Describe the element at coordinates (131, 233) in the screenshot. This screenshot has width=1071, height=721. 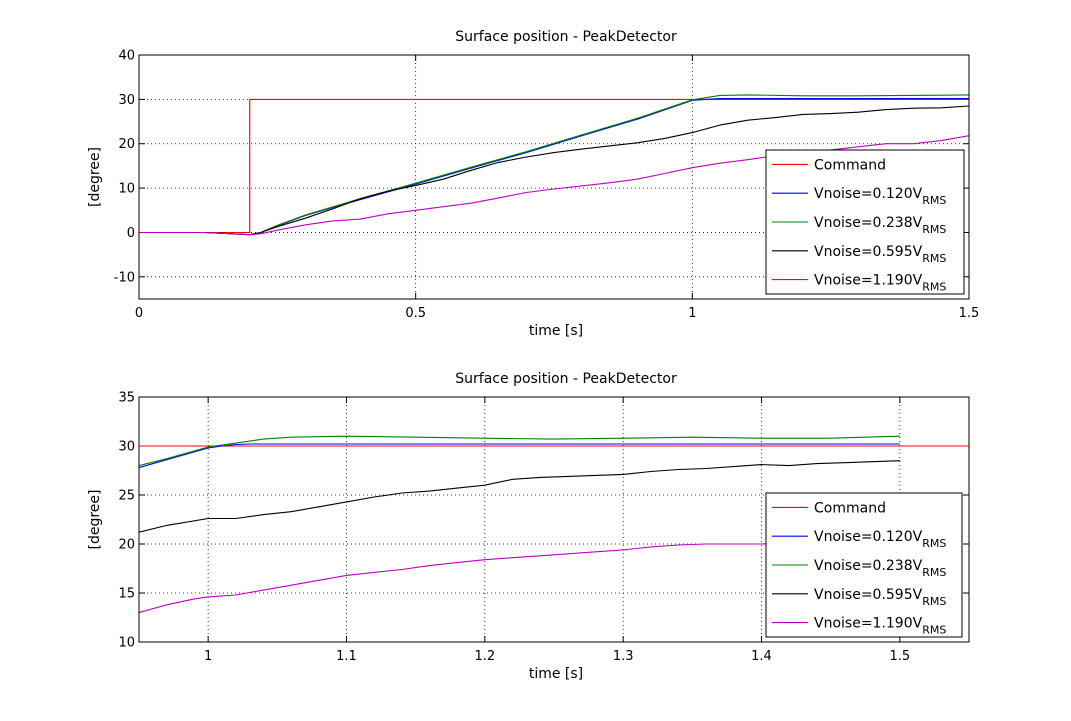
I see `chart-1-y-tick-label: 0` at that location.